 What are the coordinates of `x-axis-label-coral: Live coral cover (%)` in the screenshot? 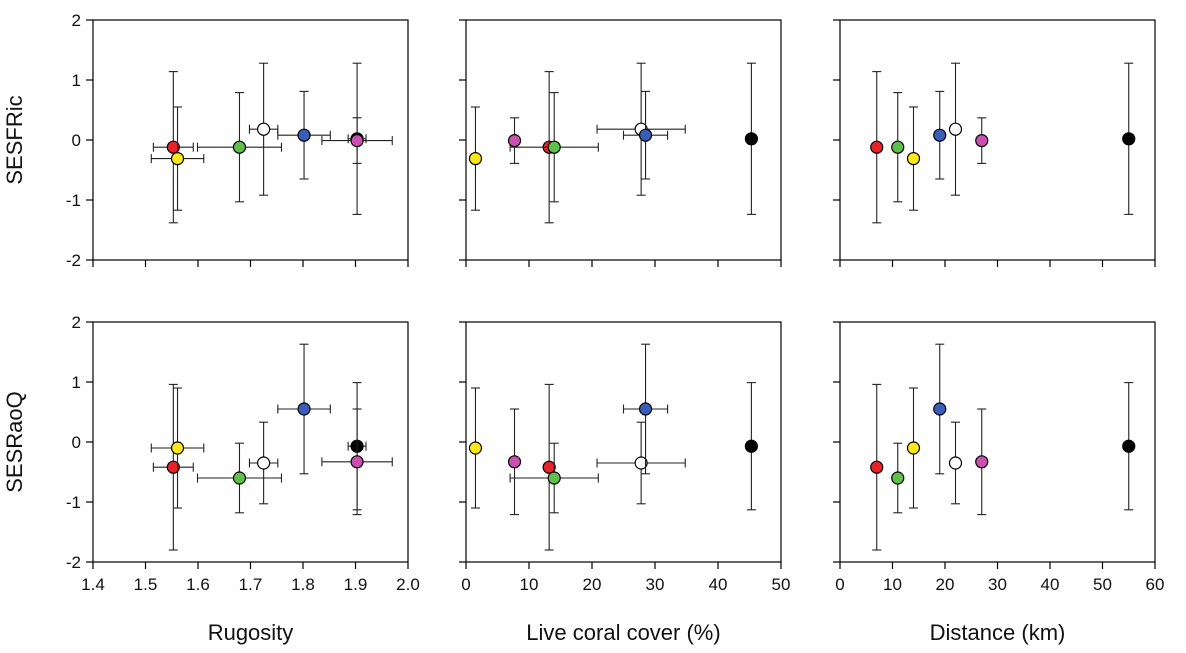 It's located at (623, 632).